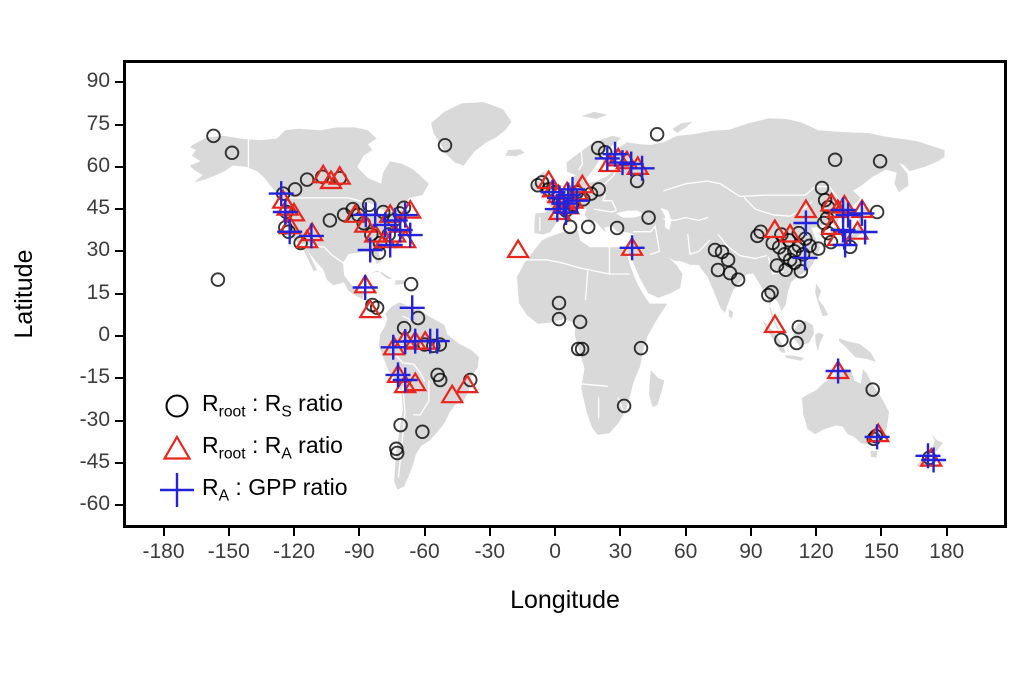 Image resolution: width=1024 pixels, height=683 pixels. I want to click on legend-label: Rroot : RA ratio, so click(272, 448).